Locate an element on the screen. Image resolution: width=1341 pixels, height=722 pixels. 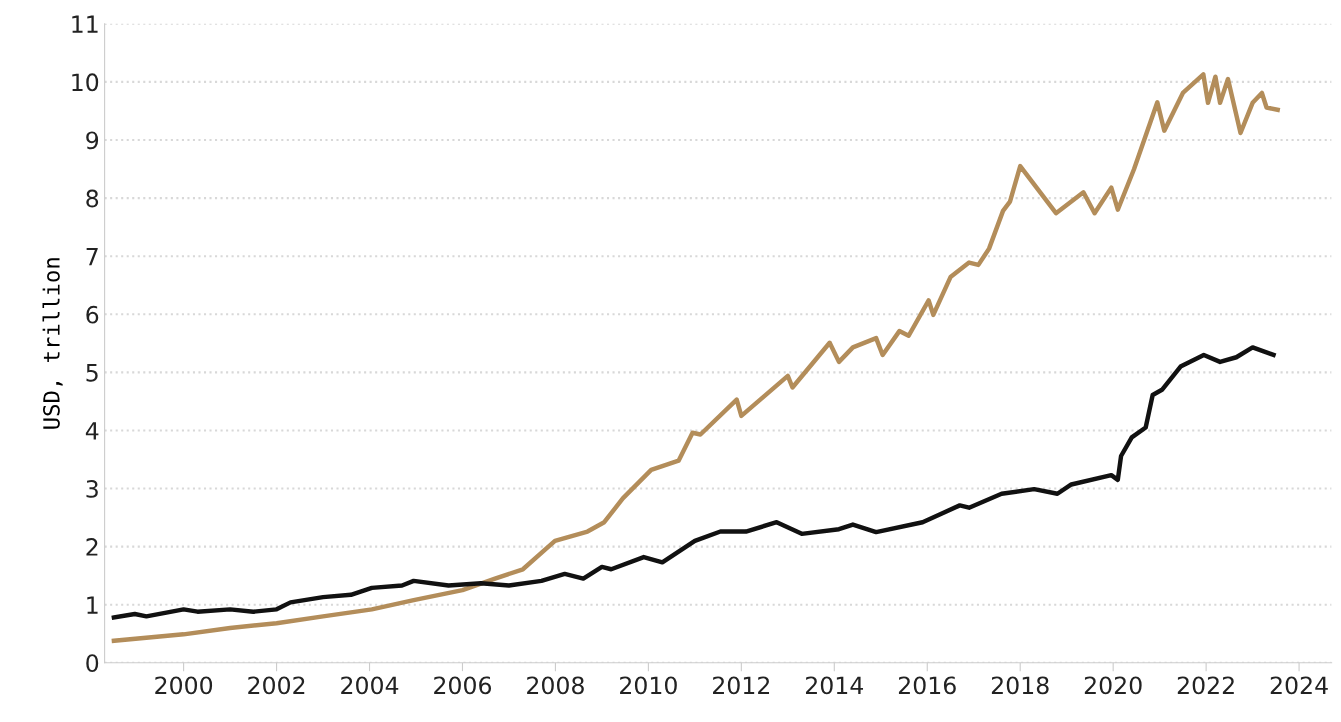
y-tick-label: 10 is located at coordinates (85, 82).